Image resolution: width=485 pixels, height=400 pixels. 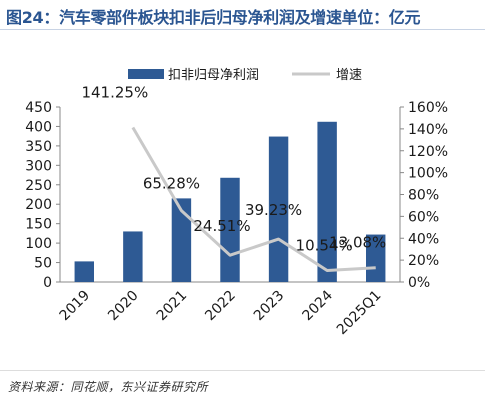 I want to click on right-tick-label: 100%, so click(x=428, y=174).